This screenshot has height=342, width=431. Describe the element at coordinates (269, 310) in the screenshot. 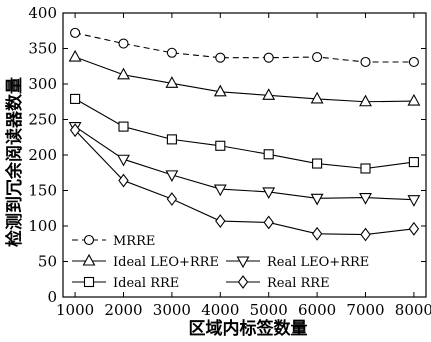

I see `x-tick-label: 5000` at that location.